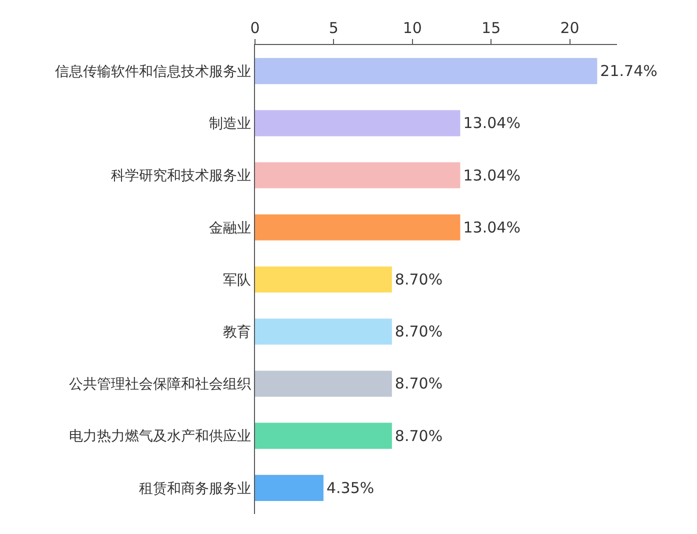 This screenshot has width=697, height=534. Describe the element at coordinates (333, 28) in the screenshot. I see `x-tick-label: 5` at that location.